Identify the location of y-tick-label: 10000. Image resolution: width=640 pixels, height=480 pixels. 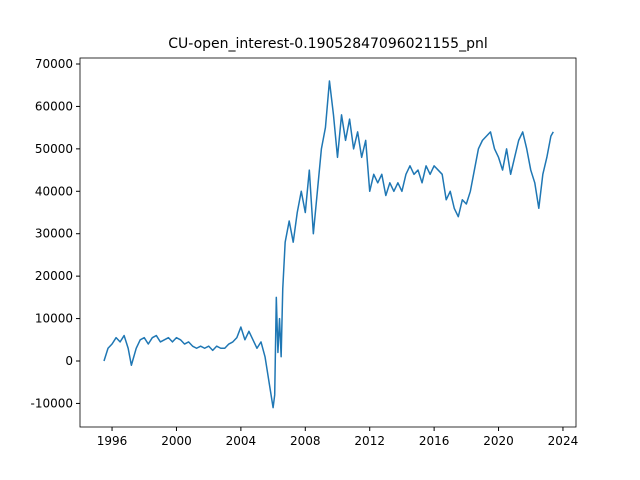
(54, 319).